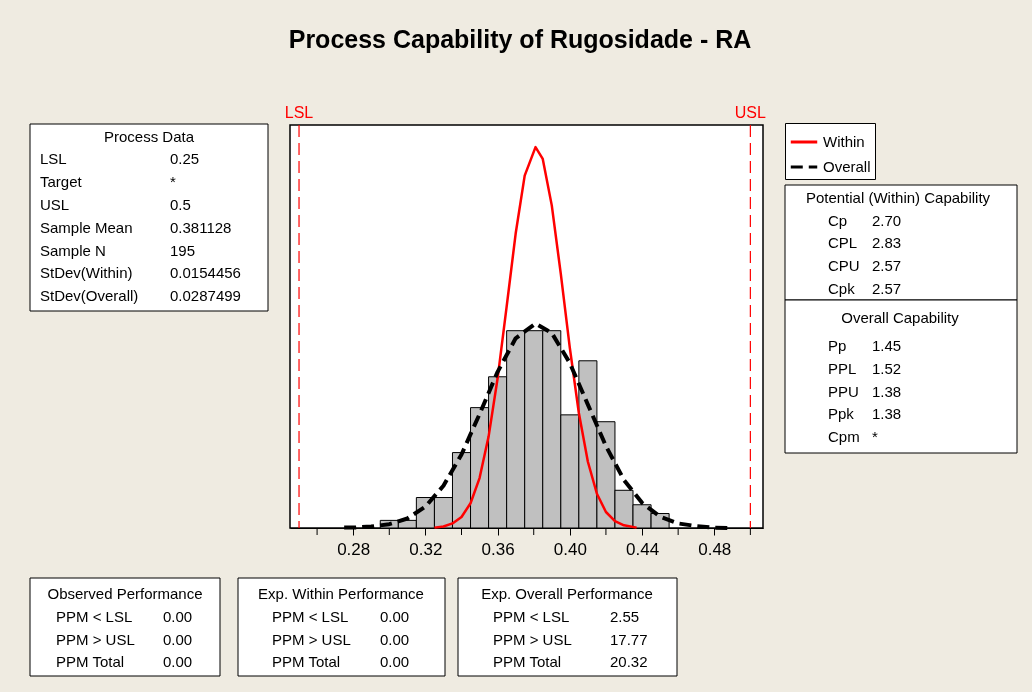 The image size is (1032, 692). Describe the element at coordinates (354, 549) in the screenshot. I see `x-tick-label: 0.28` at that location.